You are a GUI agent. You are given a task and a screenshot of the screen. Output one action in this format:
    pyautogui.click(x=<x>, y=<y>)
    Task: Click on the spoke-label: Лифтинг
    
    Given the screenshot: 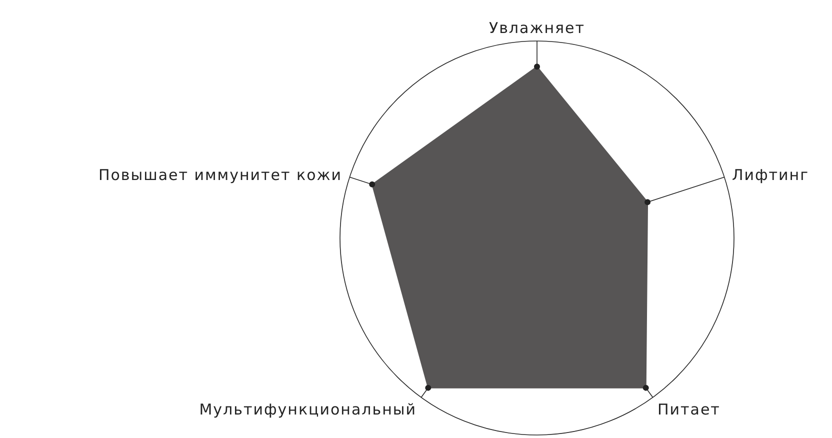 What is the action you would take?
    pyautogui.click(x=770, y=175)
    